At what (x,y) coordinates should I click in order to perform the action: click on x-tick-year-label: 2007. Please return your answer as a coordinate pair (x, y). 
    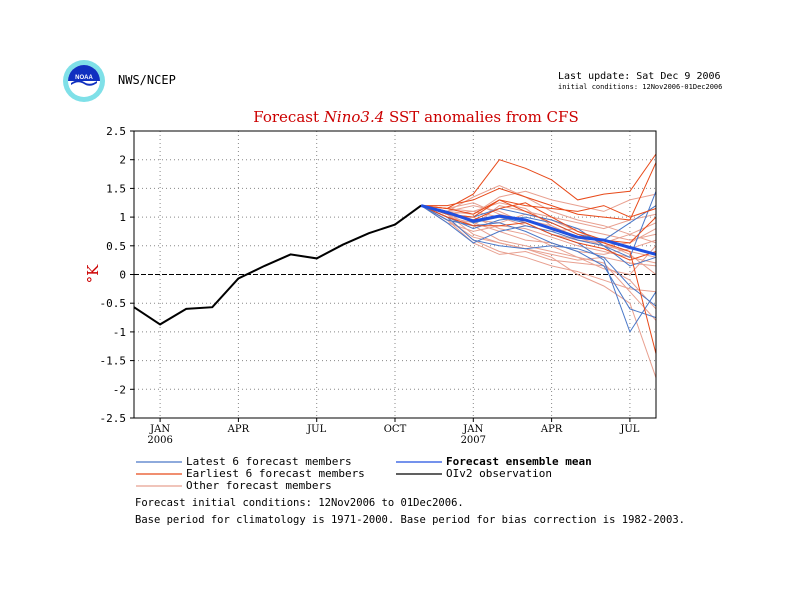
    Looking at the image, I should click on (473, 440).